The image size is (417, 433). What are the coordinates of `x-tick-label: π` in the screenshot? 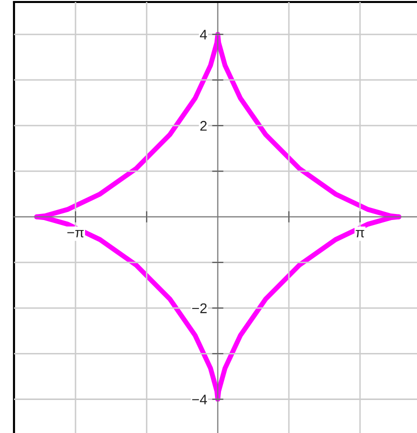 It's located at (360, 234).